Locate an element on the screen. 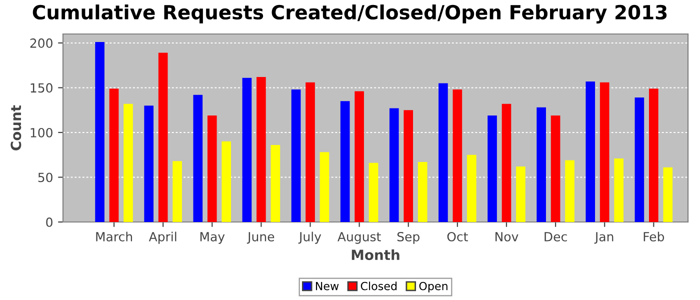 The height and width of the screenshot is (300, 700). x-tick-label: August is located at coordinates (359, 238).